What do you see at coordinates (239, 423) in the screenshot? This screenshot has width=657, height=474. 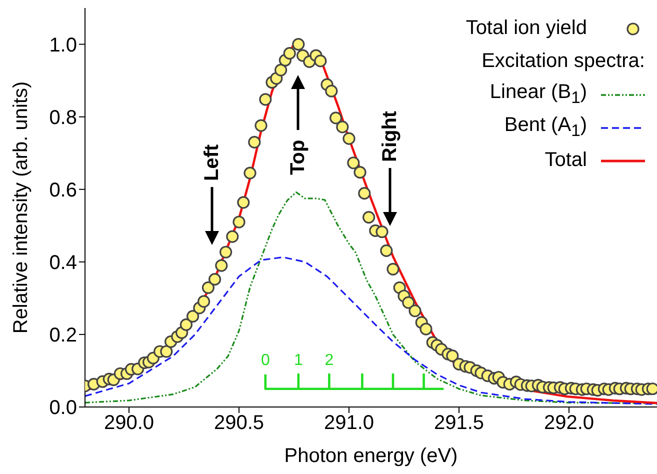 I see `x-tick-label: 290.5` at bounding box center [239, 423].